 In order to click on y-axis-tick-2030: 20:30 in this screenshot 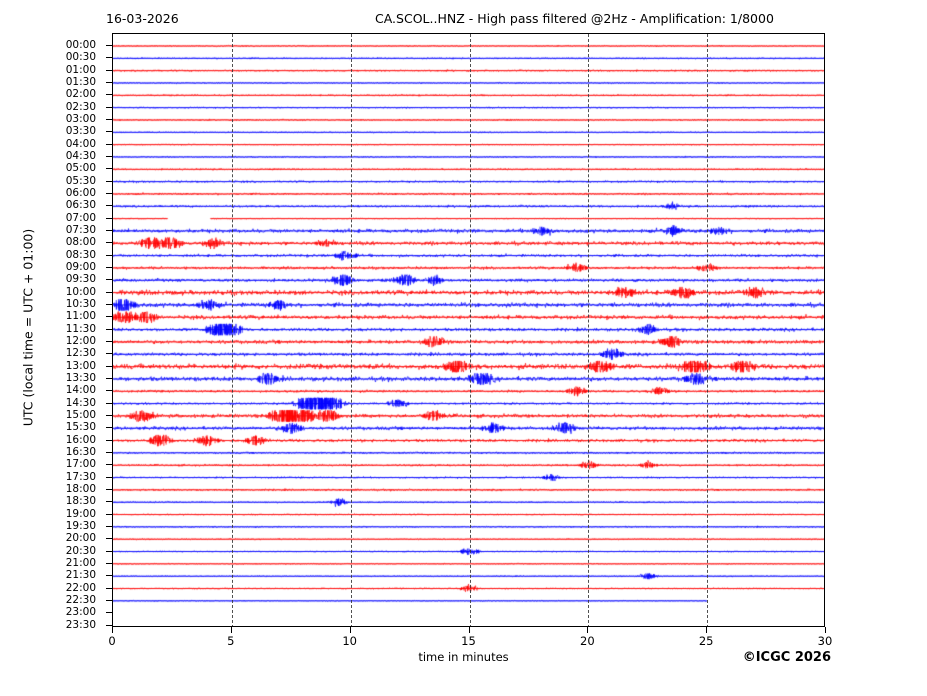, I will do `click(80, 550)`.